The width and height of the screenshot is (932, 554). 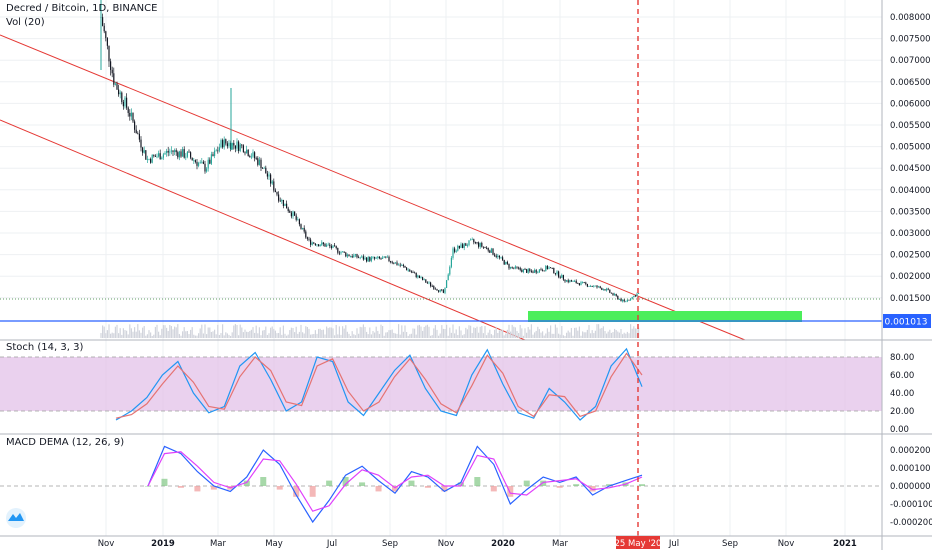 What do you see at coordinates (910, 104) in the screenshot?
I see `price-tick-label: 0.006000` at bounding box center [910, 104].